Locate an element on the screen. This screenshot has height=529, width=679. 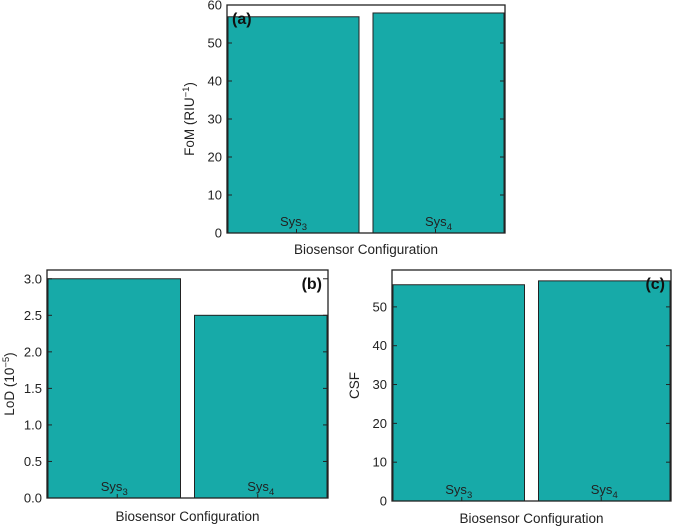
category-label-b-2: Sys4 is located at coordinates (260, 488).